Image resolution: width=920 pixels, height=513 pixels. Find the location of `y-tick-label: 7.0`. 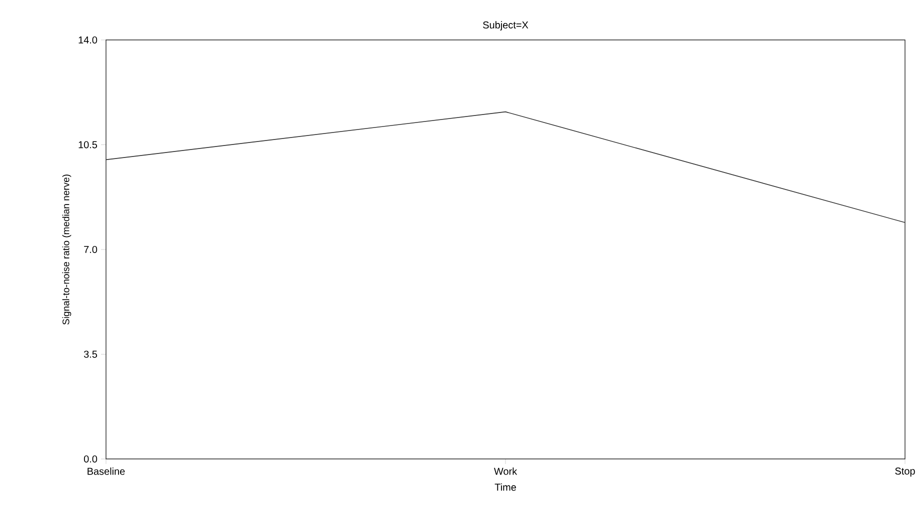

y-tick-label: 7.0 is located at coordinates (91, 250).